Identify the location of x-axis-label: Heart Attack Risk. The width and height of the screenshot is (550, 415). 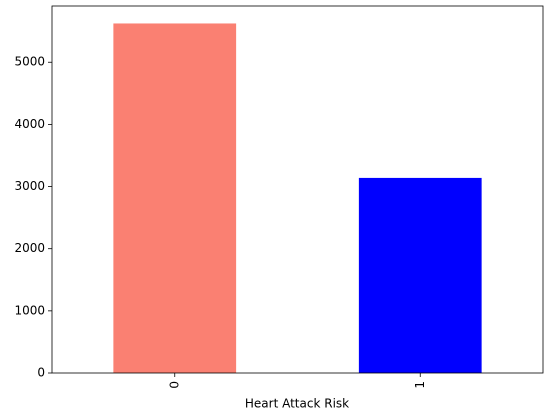
(297, 404).